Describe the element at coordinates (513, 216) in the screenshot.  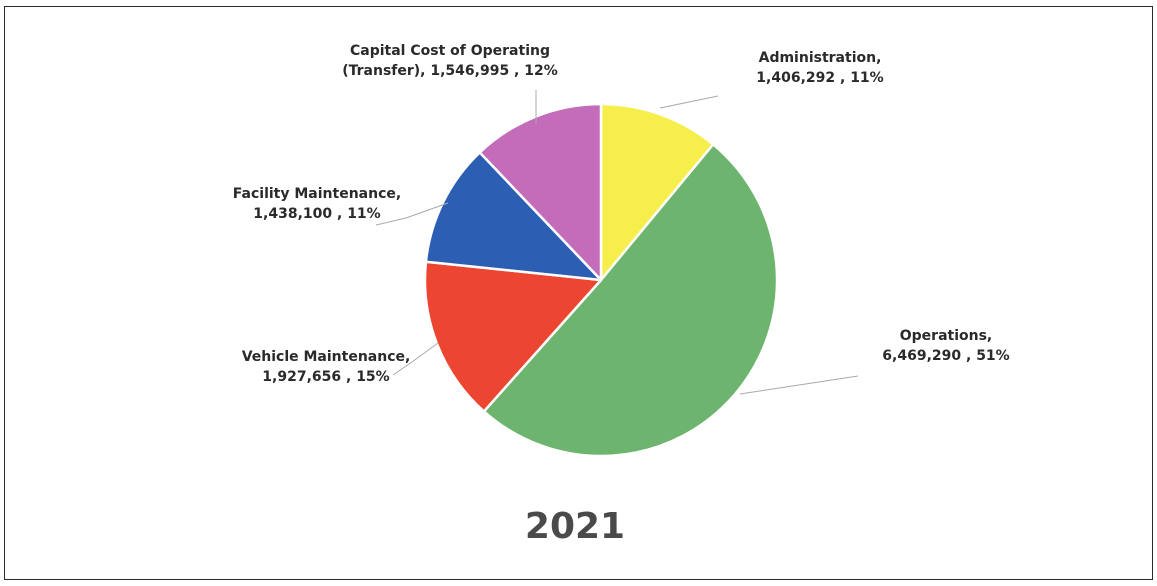
I see `pie-slice-facility-maintenance` at that location.